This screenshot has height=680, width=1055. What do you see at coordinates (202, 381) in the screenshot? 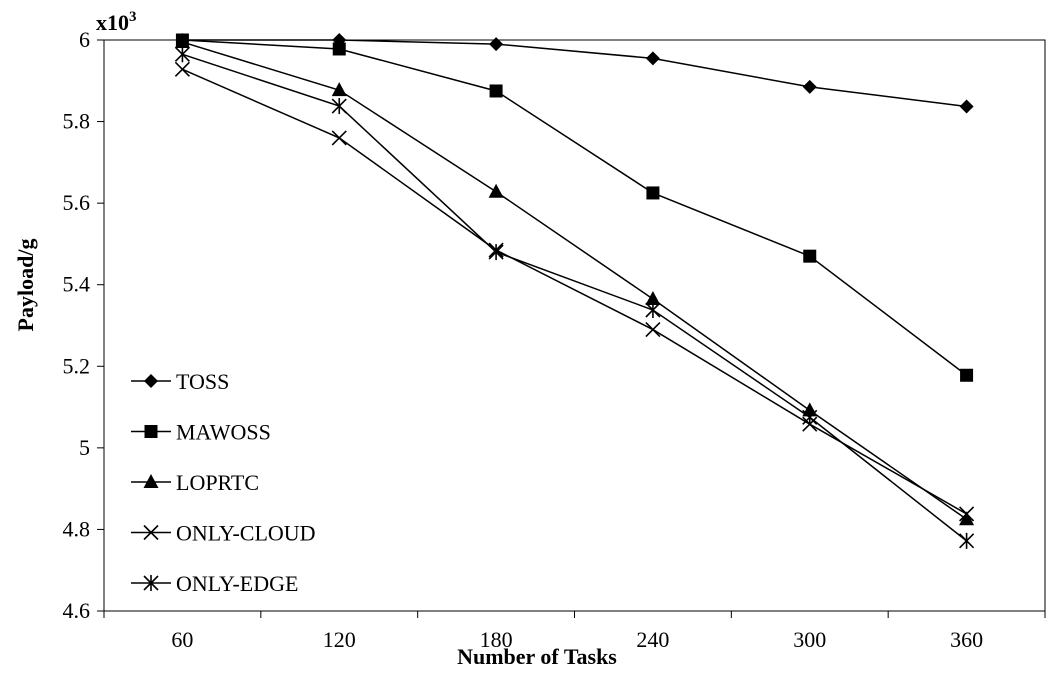
I see `legend-label: TOSS` at bounding box center [202, 381].